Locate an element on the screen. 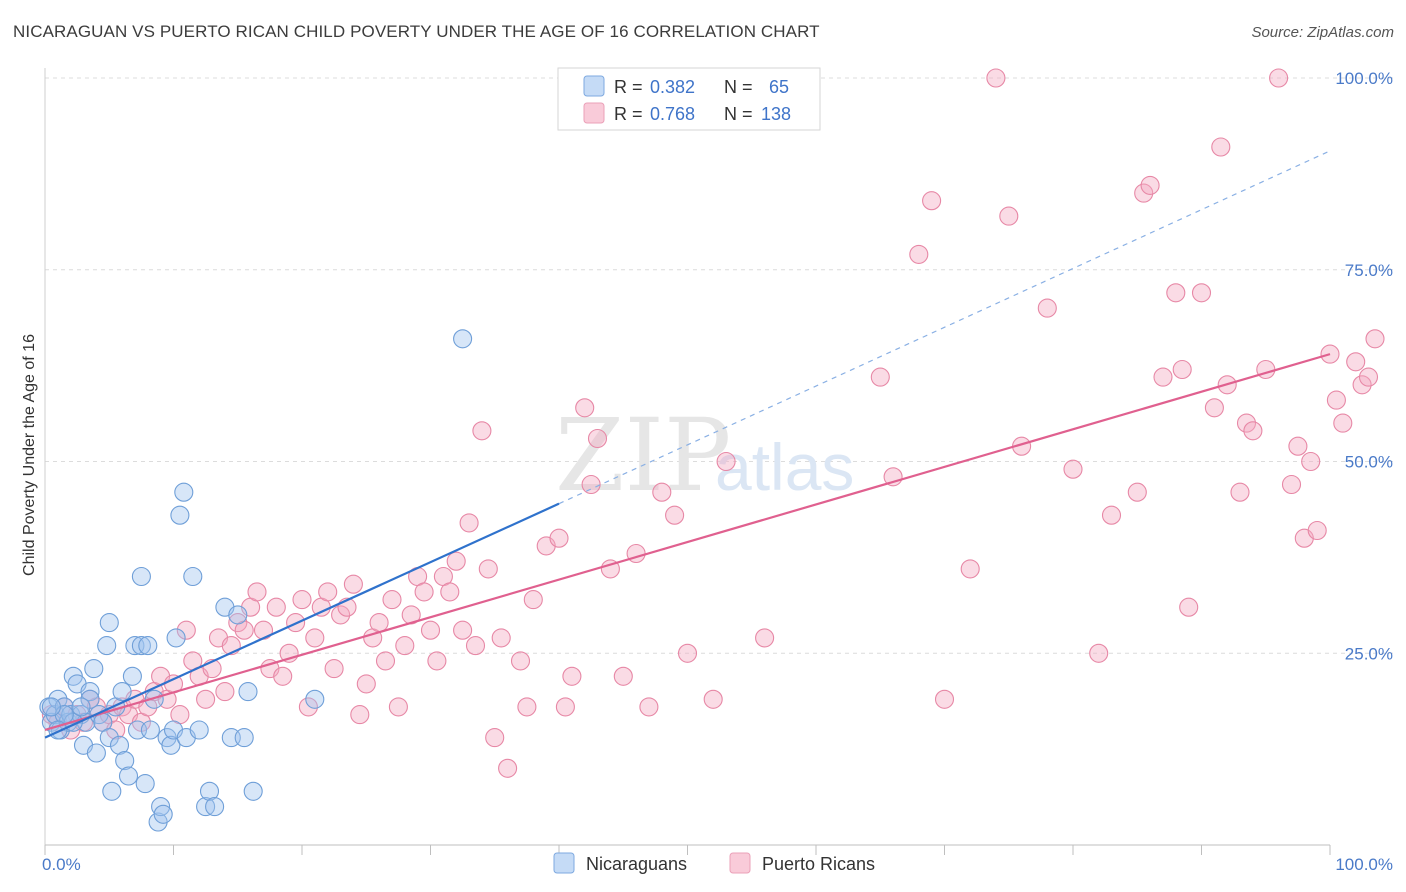 This screenshot has height=892, width=1406. legend-swatch-nicaraguans is located at coordinates (594, 86).